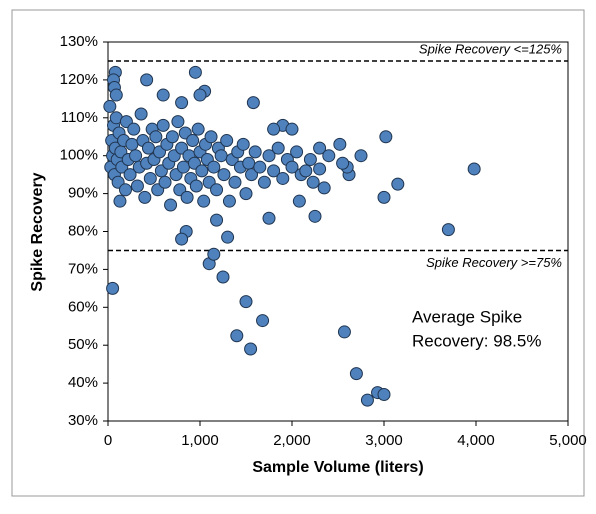 Image resolution: width=596 pixels, height=514 pixels. What do you see at coordinates (476, 440) in the screenshot?
I see `x-tick-label: 4,000` at bounding box center [476, 440].